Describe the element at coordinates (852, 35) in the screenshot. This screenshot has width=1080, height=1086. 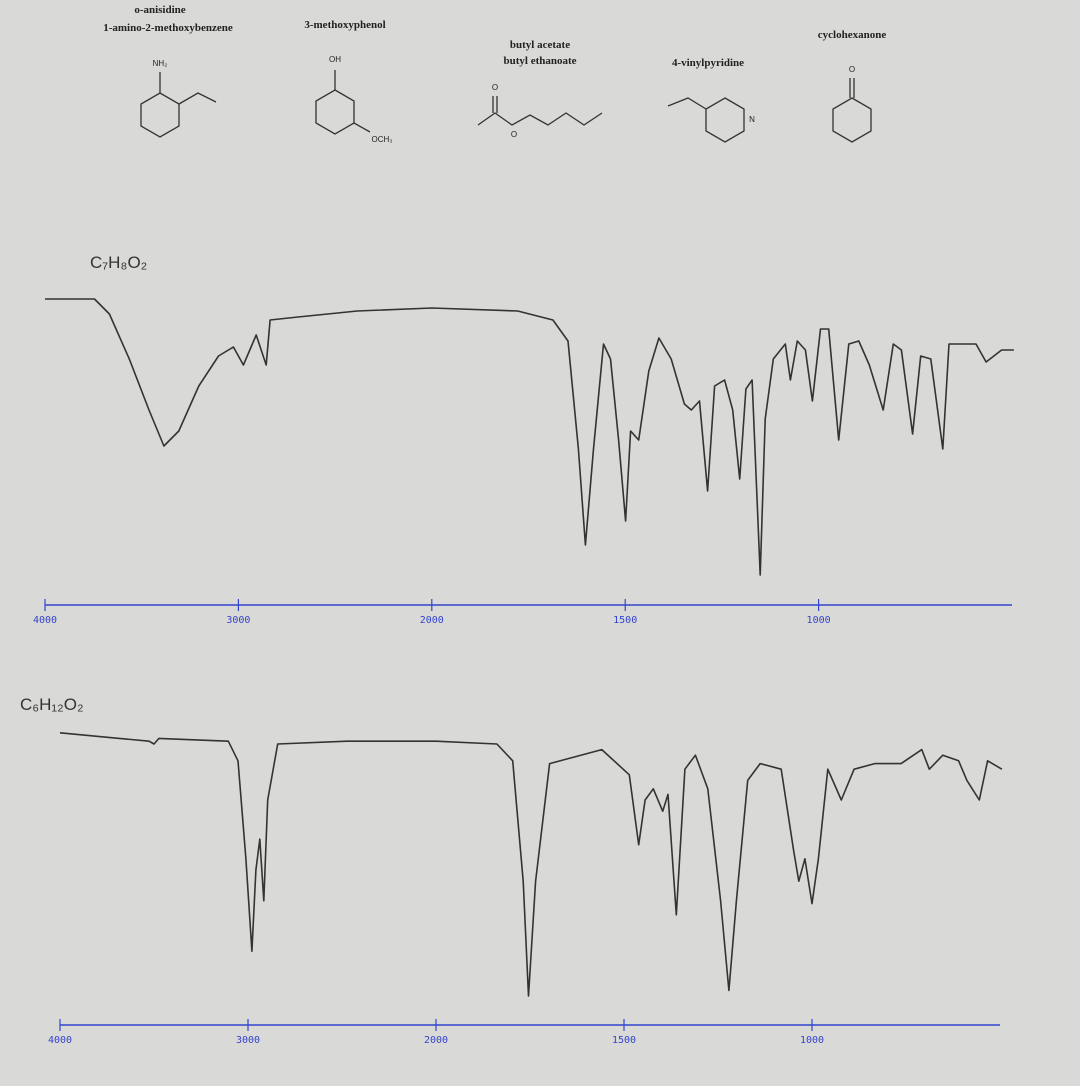
I see `compound-name: cyclohexanone` at that location.